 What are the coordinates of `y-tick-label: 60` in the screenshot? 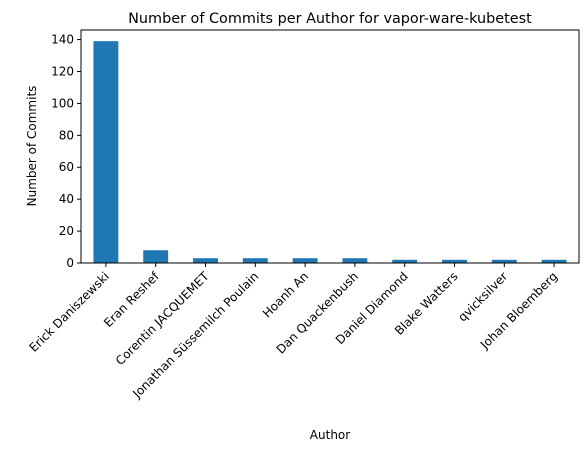 It's located at (66, 167).